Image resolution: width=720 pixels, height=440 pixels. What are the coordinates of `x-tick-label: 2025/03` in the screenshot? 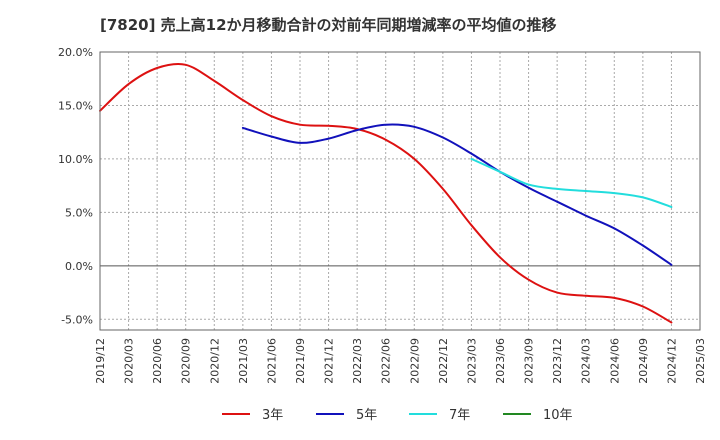 It's located at (700, 361).